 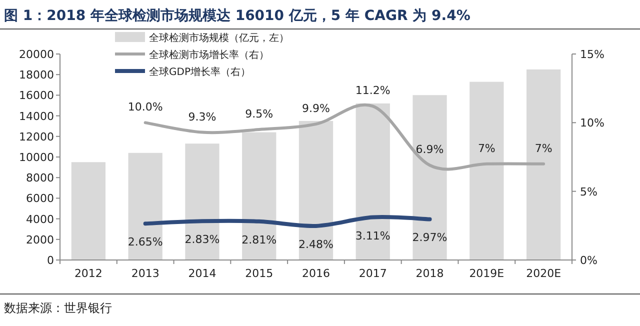 I want to click on x-tick-label: 2014, so click(x=202, y=273).